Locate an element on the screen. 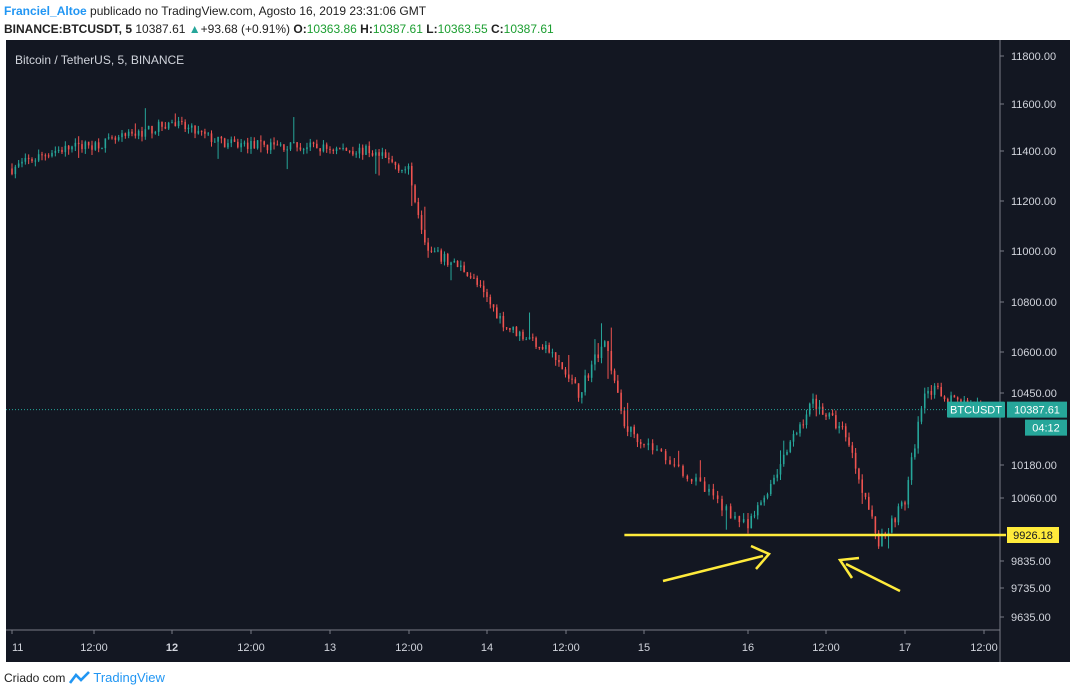 This screenshot has width=1075, height=696. author-link: Franciel_Altoe is located at coordinates (45, 11).